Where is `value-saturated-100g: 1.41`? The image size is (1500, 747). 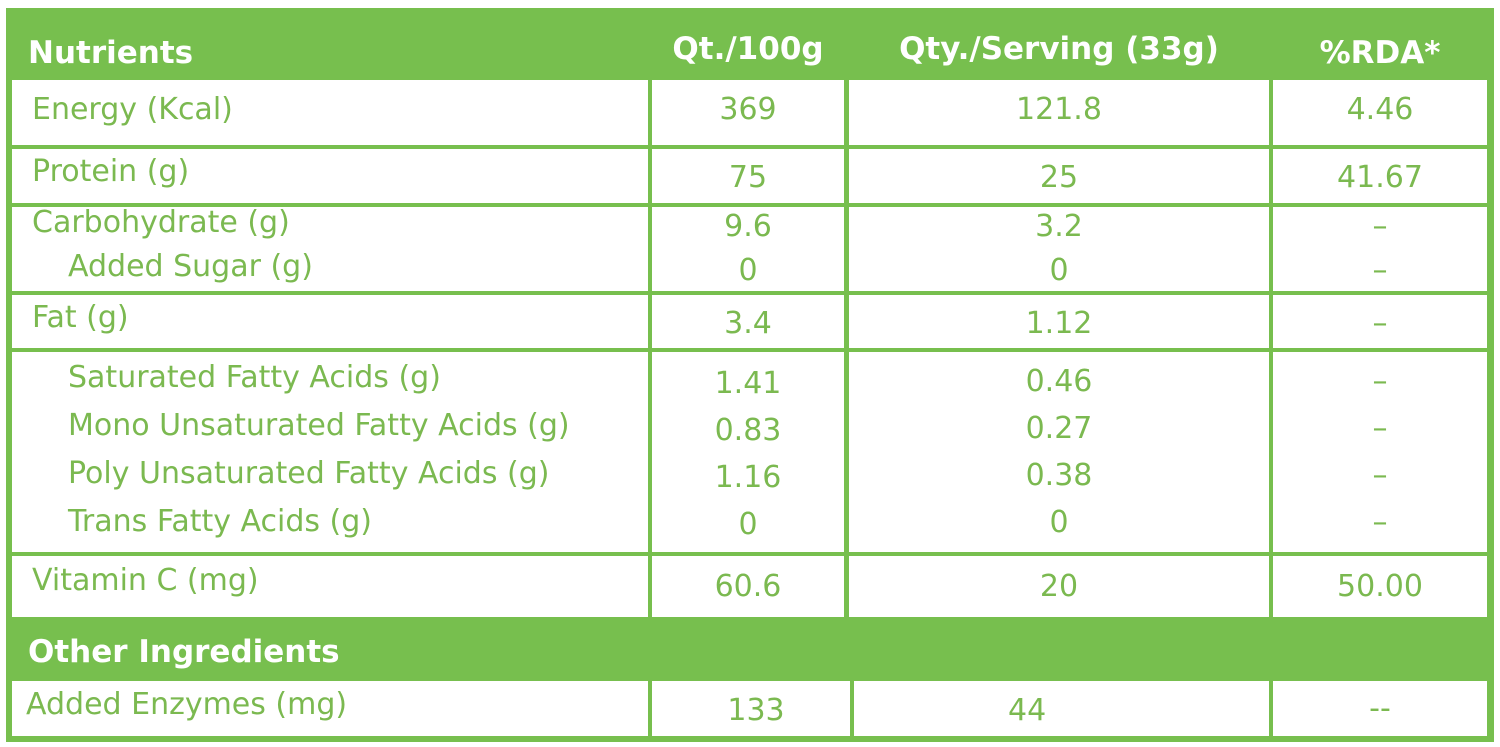 value-saturated-100g: 1.41 is located at coordinates (748, 383).